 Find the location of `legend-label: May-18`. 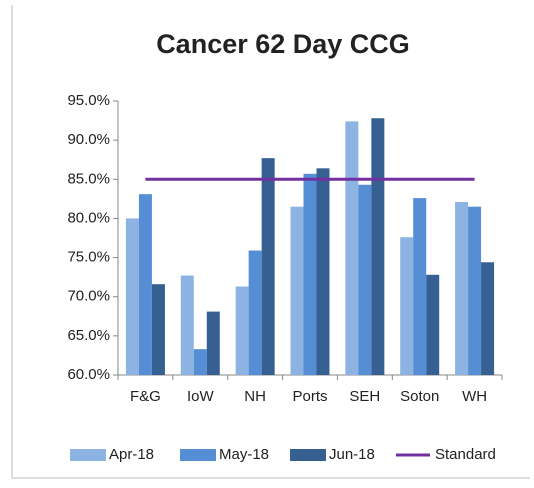

legend-label: May-18 is located at coordinates (244, 454).